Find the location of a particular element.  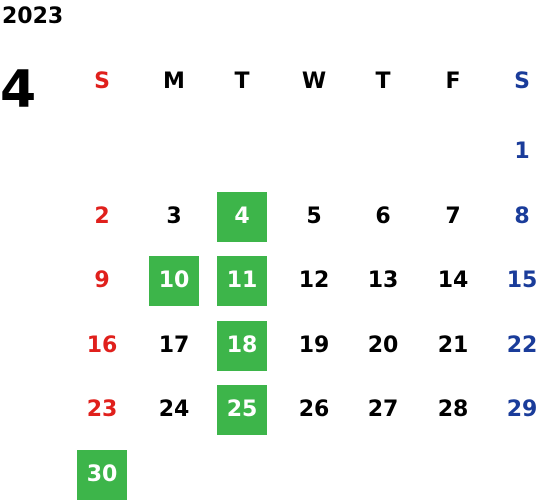

weekday-header: M is located at coordinates (174, 81).